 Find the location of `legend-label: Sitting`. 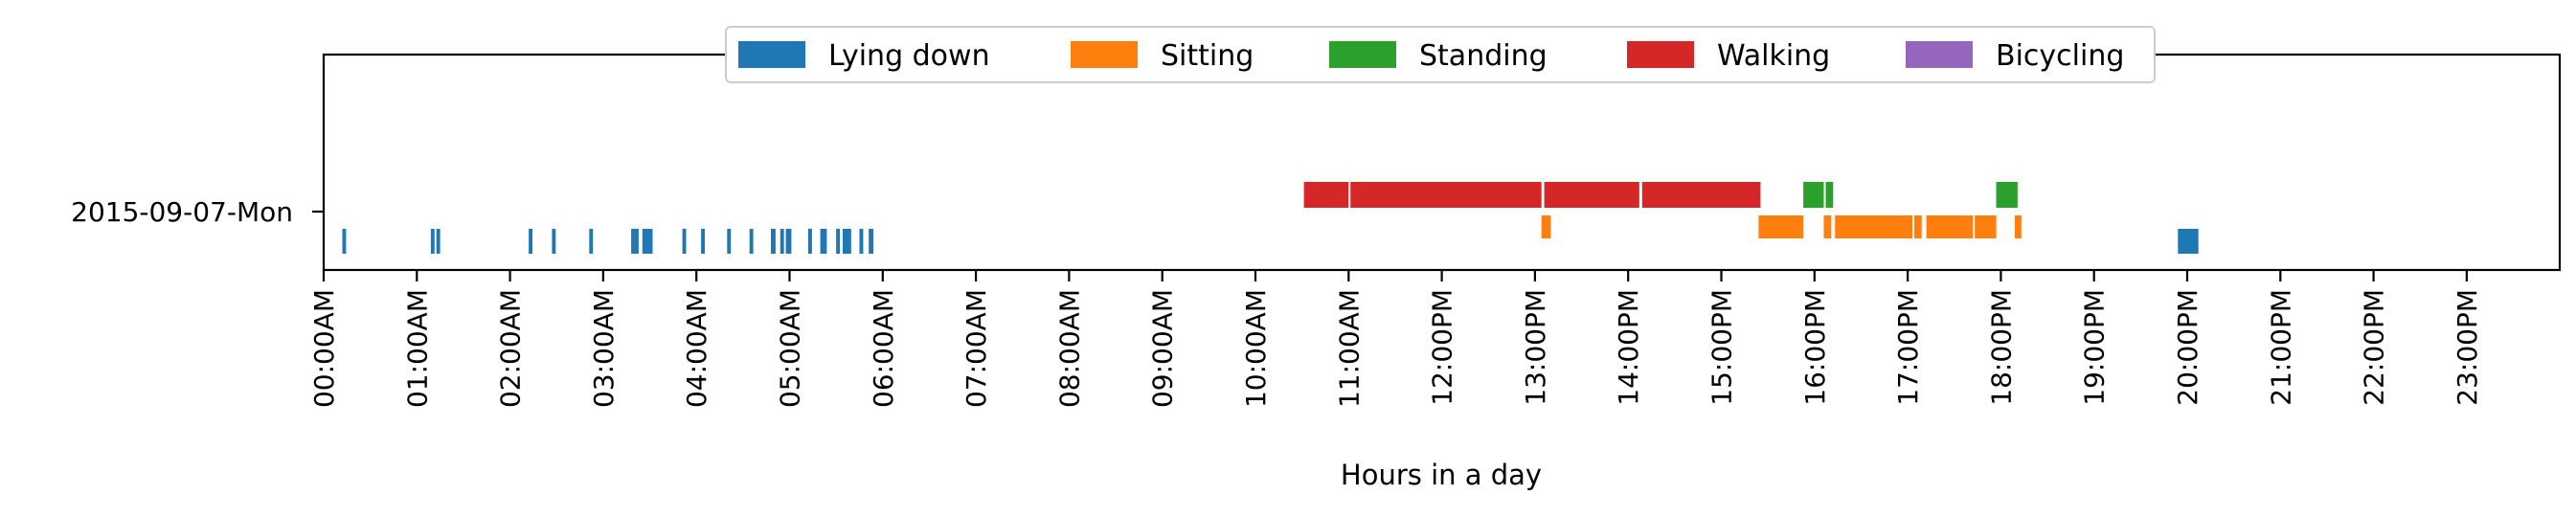

legend-label: Sitting is located at coordinates (1207, 56).